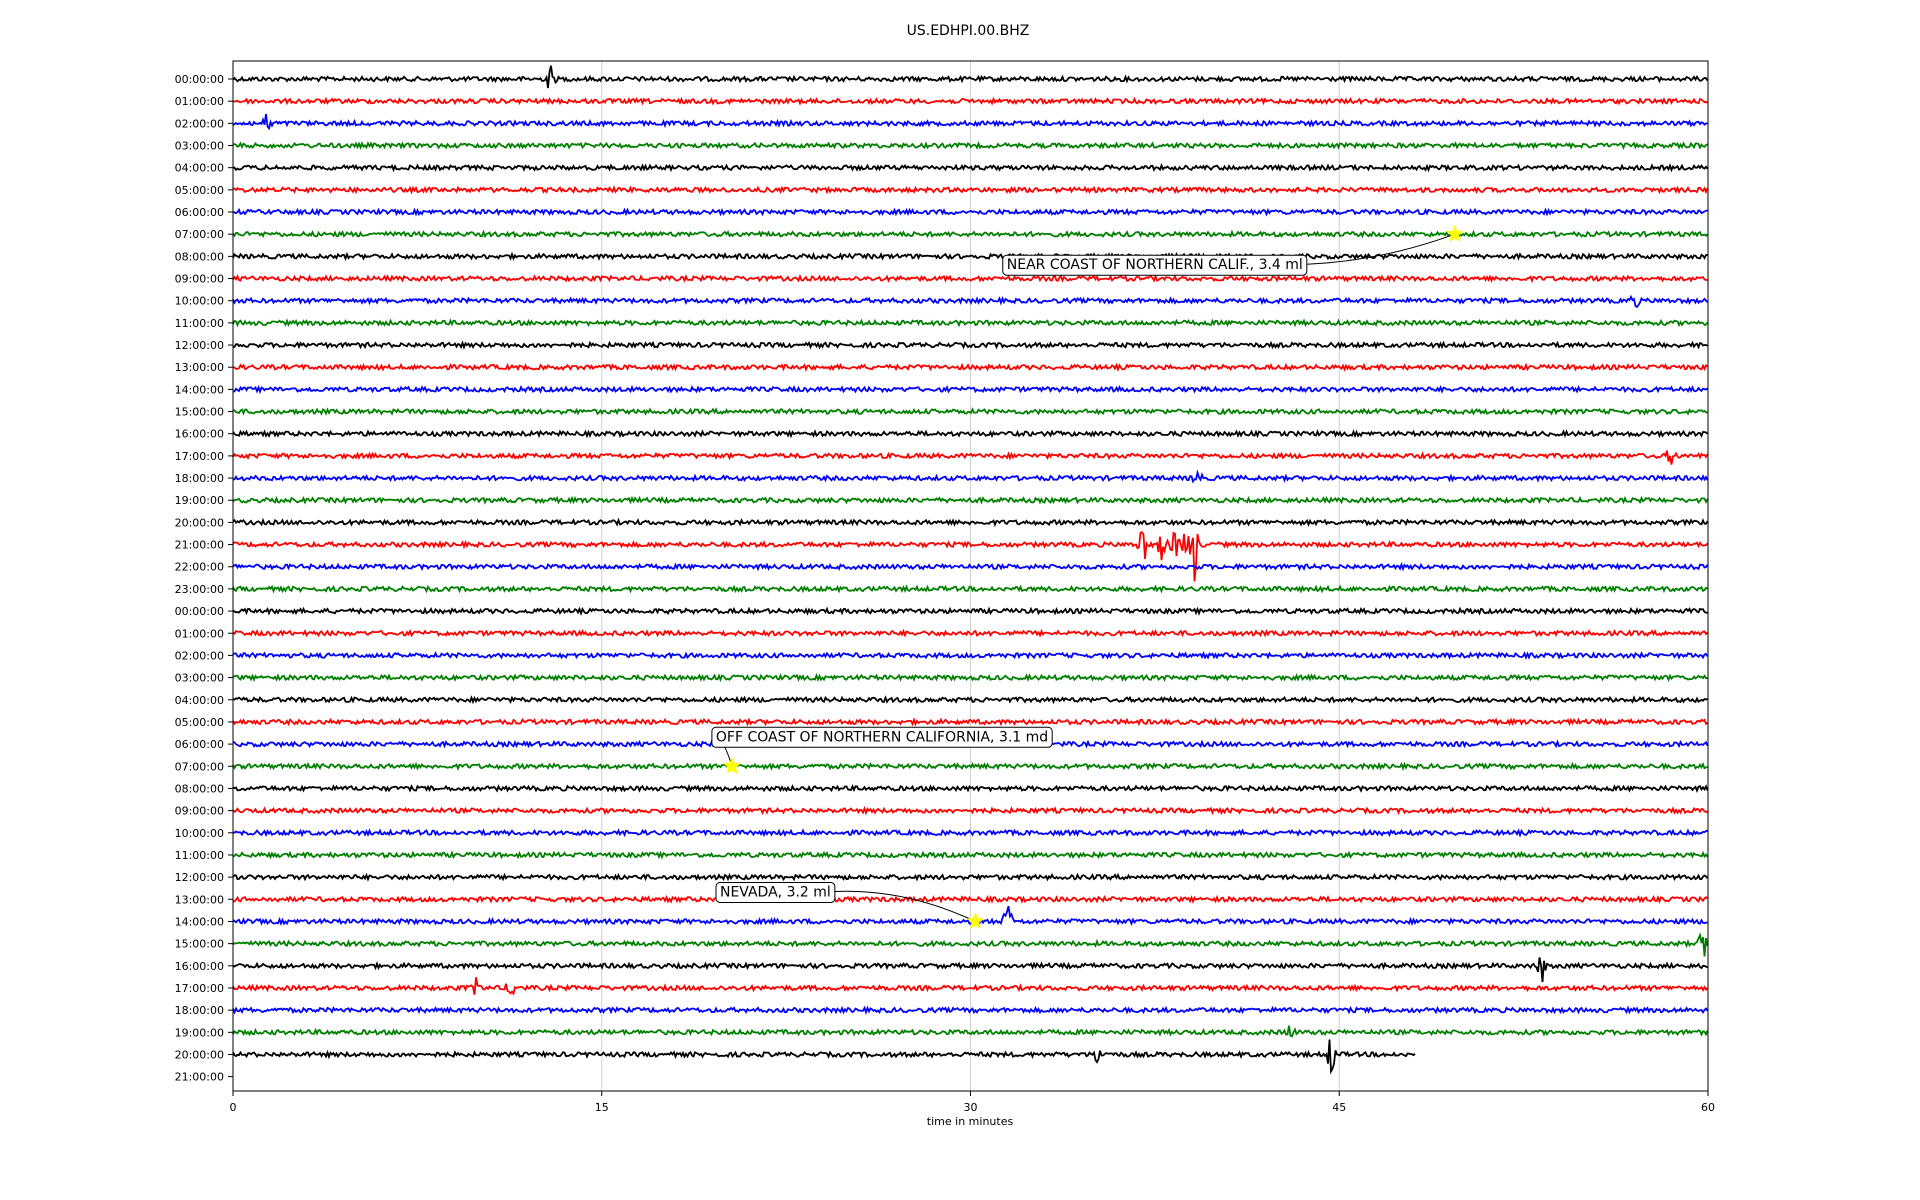 The image size is (1920, 1200). I want to click on y-tick-label: 20:00:00, so click(199, 522).